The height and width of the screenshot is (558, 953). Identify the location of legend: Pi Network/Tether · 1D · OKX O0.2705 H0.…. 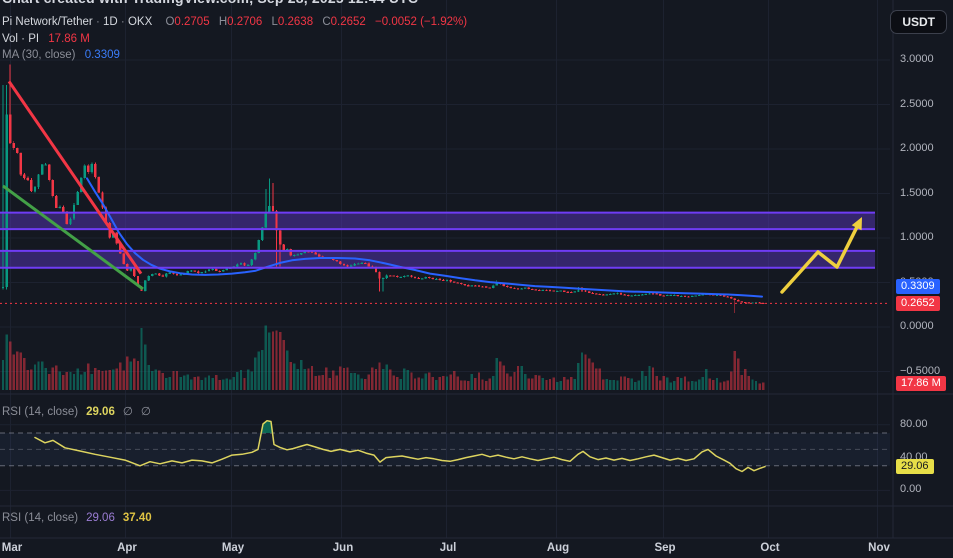
(234, 39).